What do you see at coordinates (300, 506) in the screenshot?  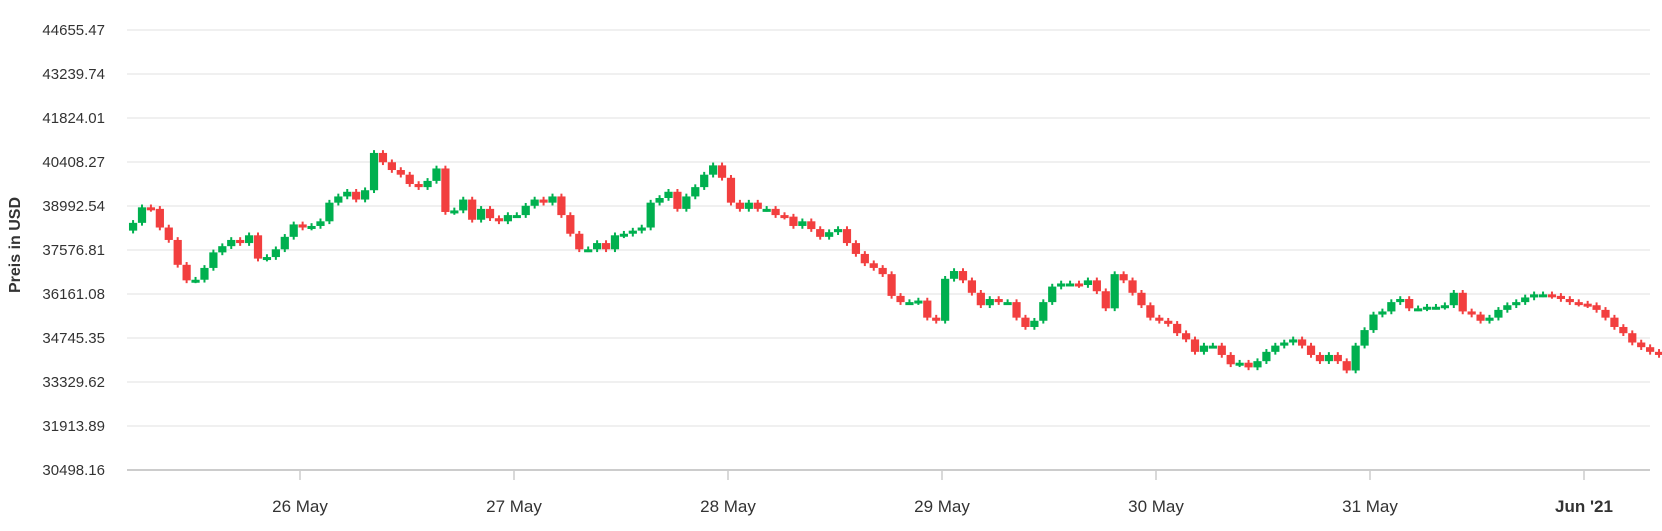 I see `x-tick-label: 26 May` at bounding box center [300, 506].